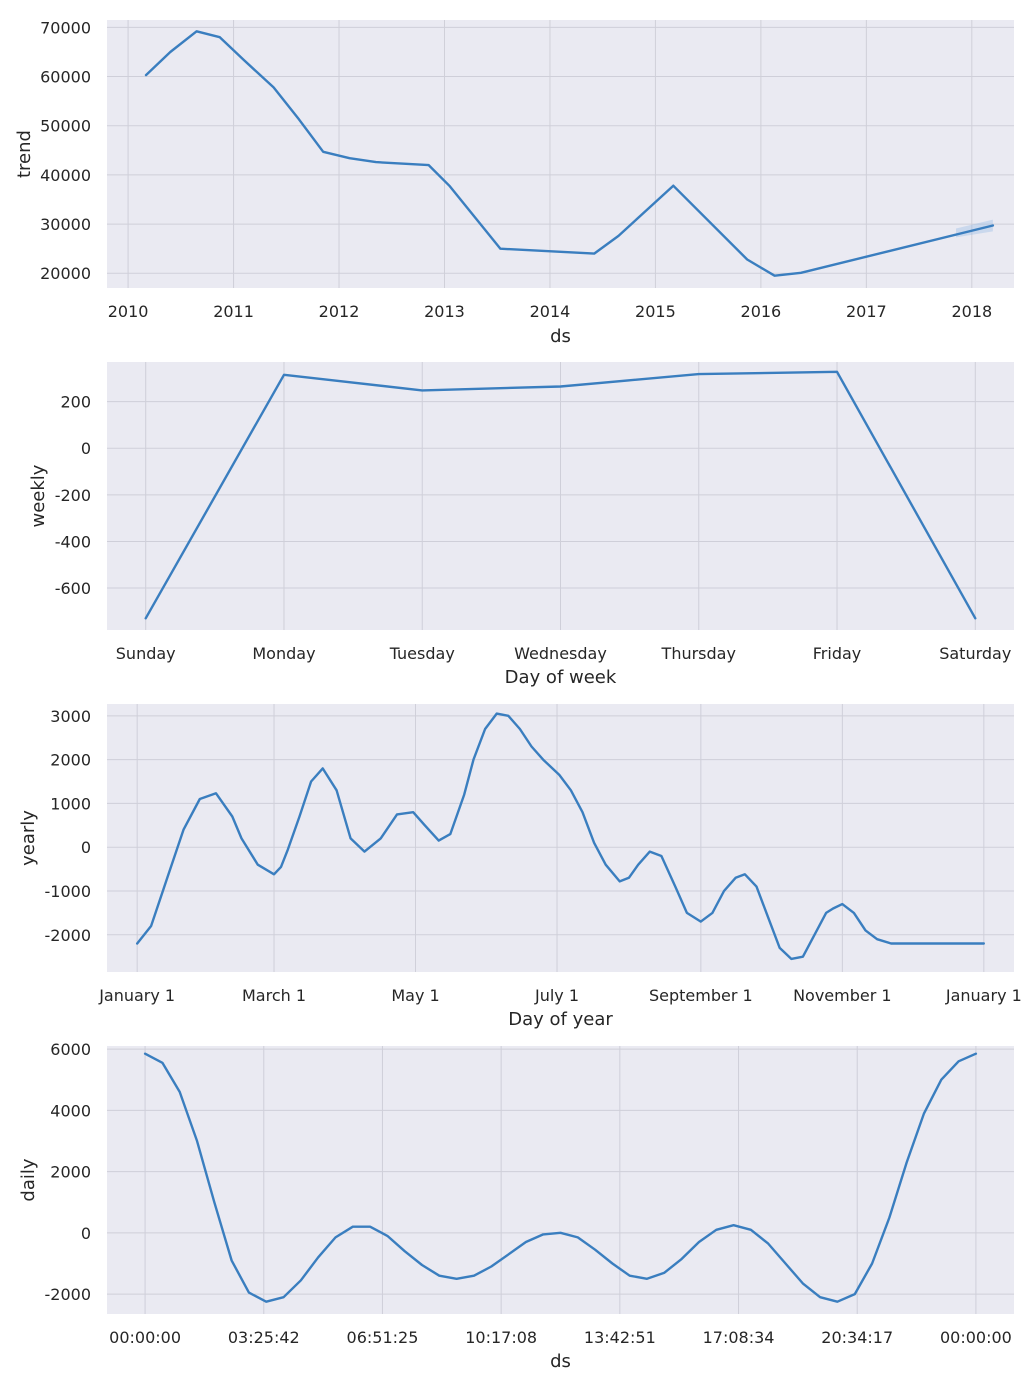  What do you see at coordinates (28, 838) in the screenshot?
I see `yearly-y-axis-label: yearly` at bounding box center [28, 838].